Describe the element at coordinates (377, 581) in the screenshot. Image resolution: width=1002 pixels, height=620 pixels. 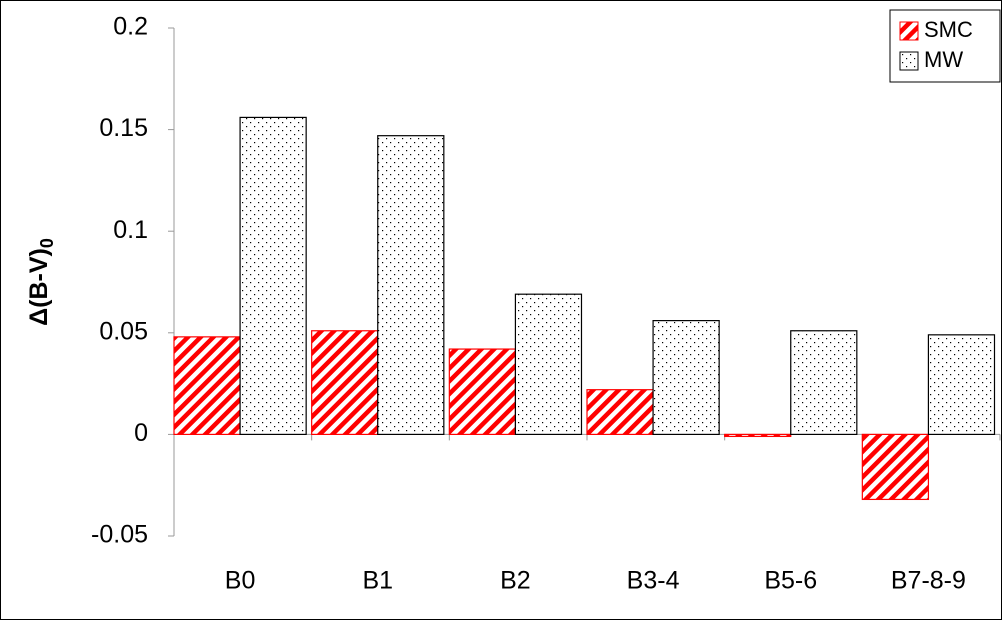
I see `x-tick-label: B1` at that location.